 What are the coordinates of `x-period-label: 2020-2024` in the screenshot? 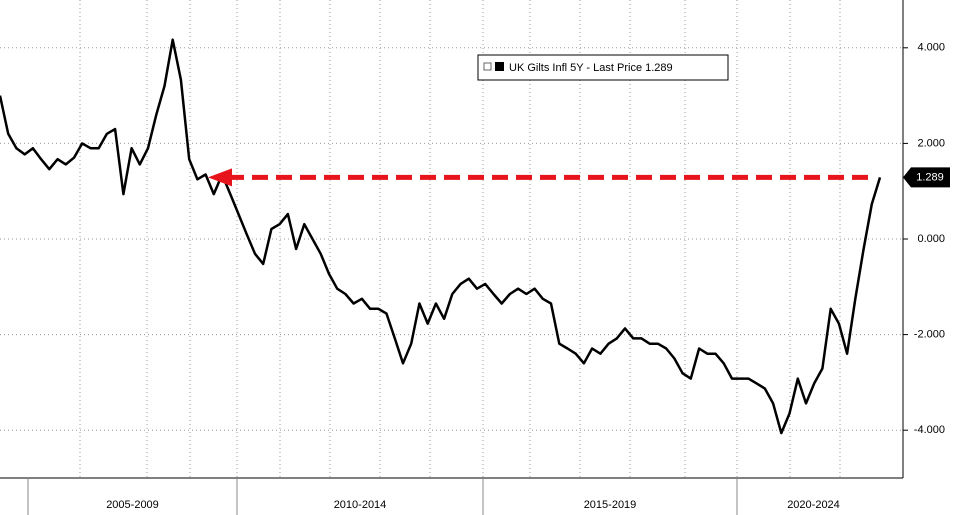 It's located at (813, 505).